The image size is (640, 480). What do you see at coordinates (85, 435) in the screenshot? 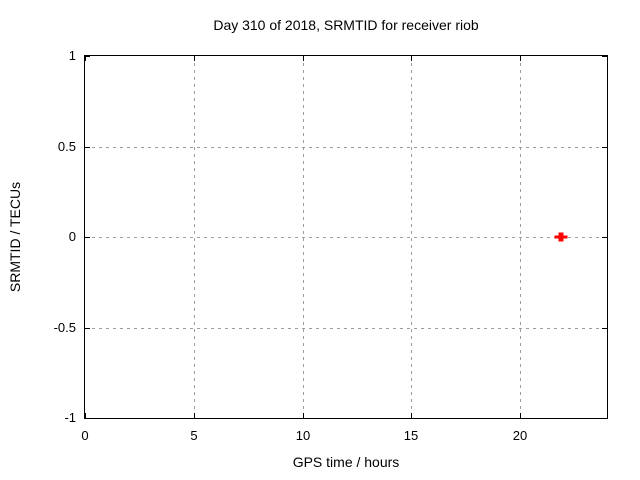
I see `x-tick-label: 0` at bounding box center [85, 435].